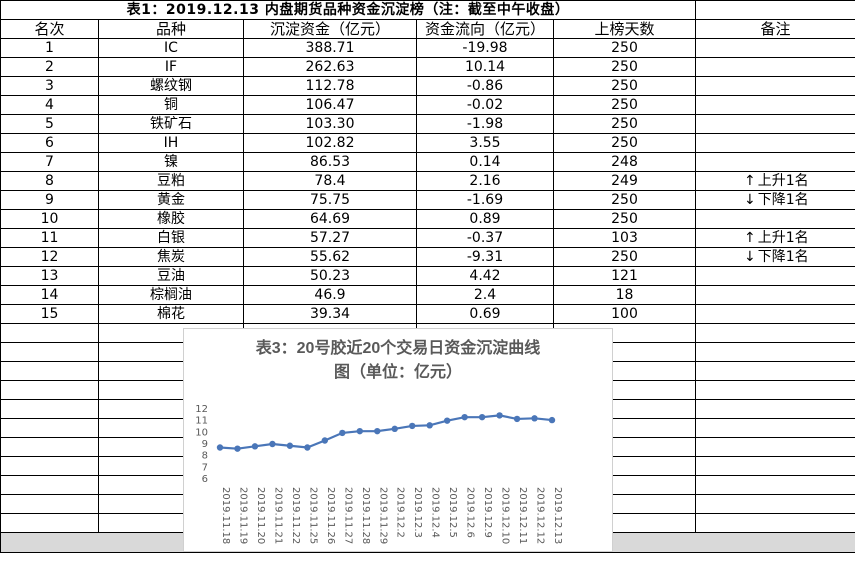 The image size is (855, 573). What do you see at coordinates (171, 86) in the screenshot?
I see `cell-name: 螺纹钢` at bounding box center [171, 86].